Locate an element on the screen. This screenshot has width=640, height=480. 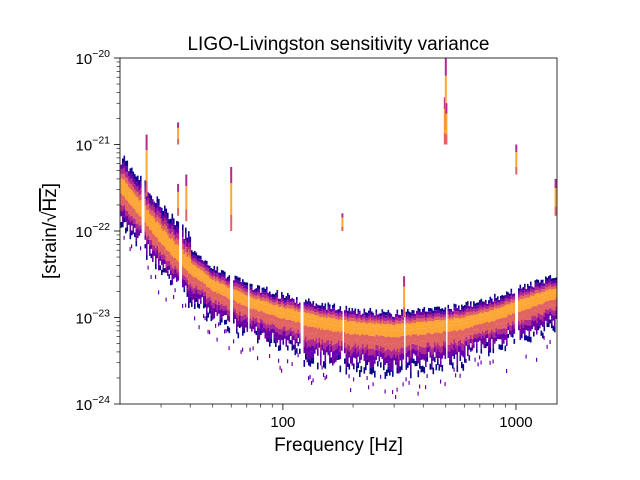
spectral-line is located at coordinates (342, 222).